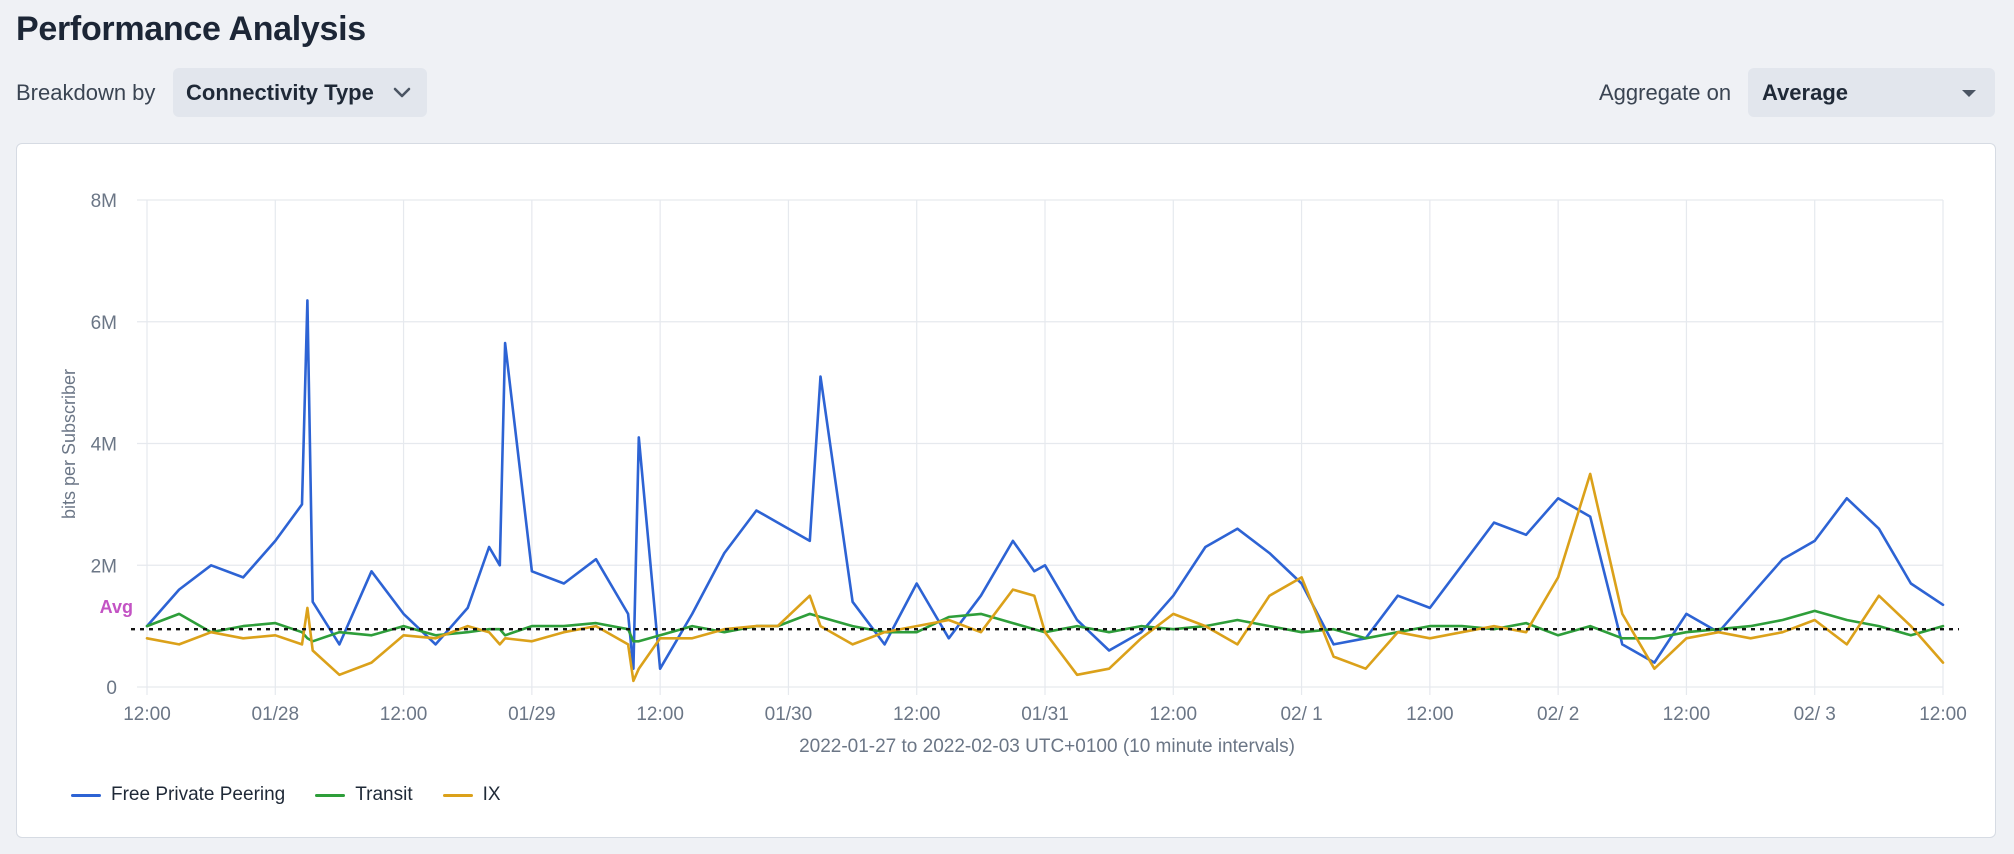  I want to click on breakdown-dropdown: Connectivity Type, so click(300, 92).